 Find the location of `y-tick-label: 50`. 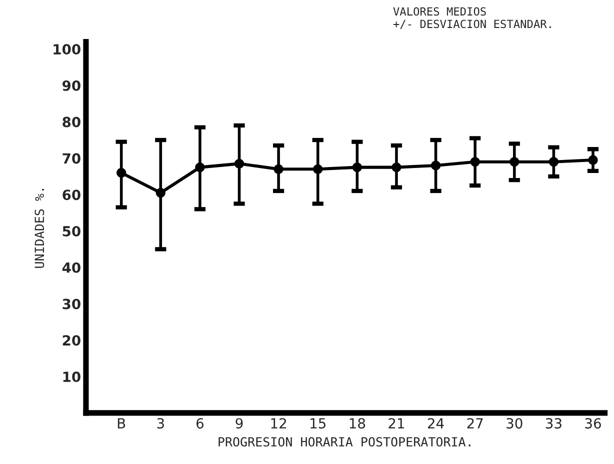

y-tick-label: 50 is located at coordinates (71, 231).